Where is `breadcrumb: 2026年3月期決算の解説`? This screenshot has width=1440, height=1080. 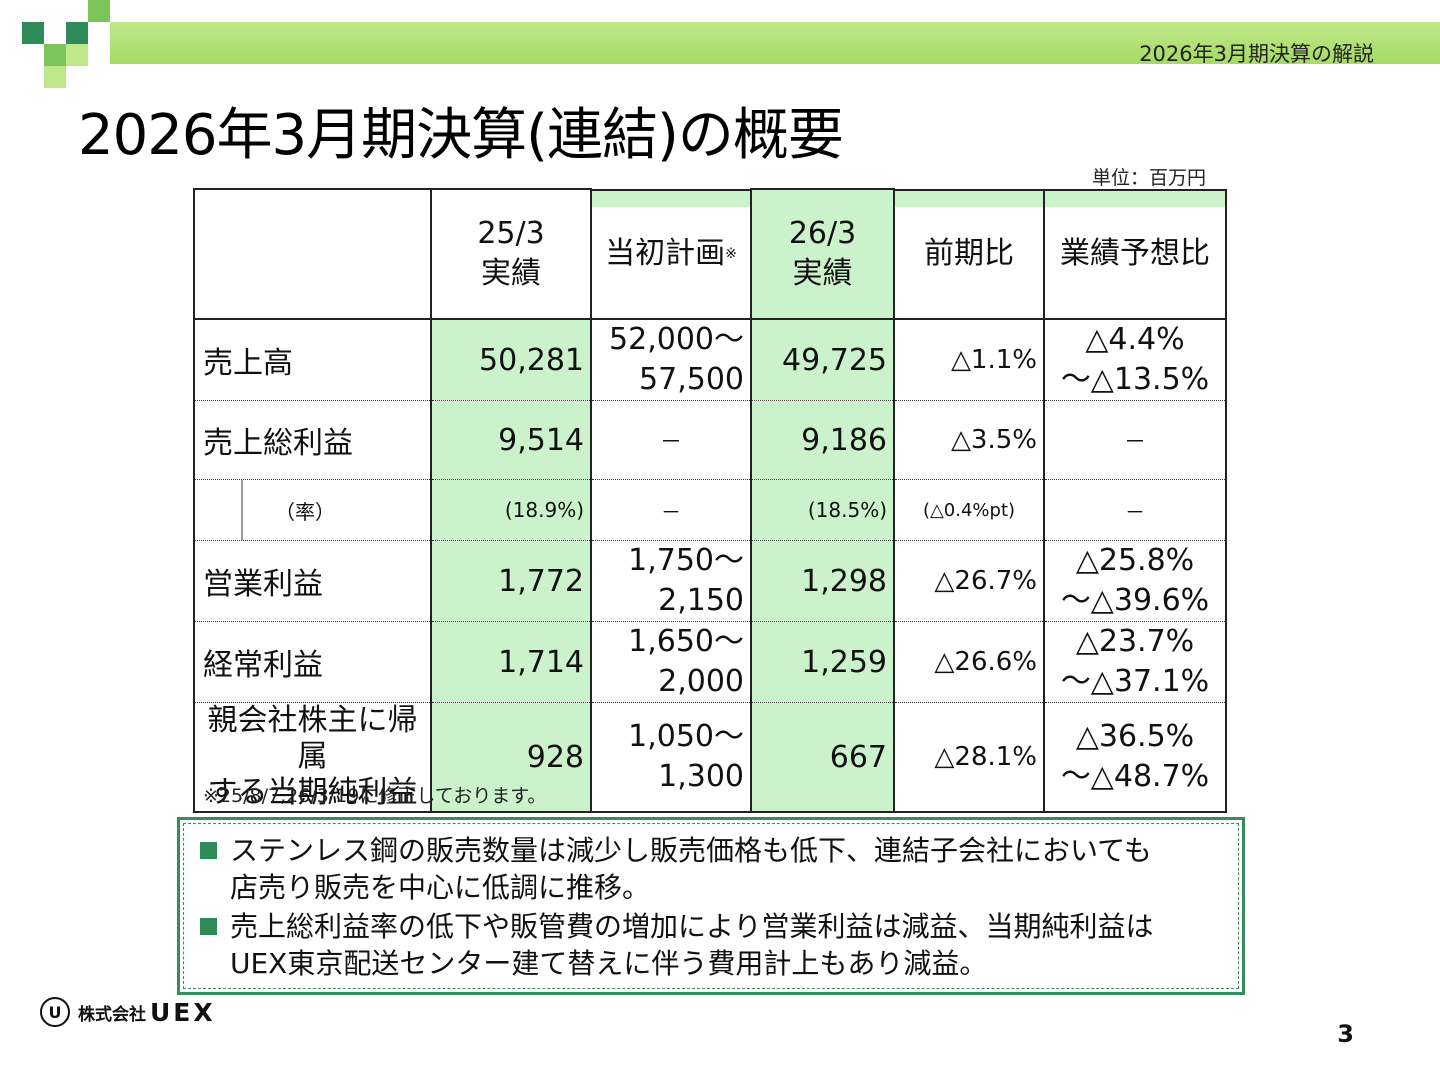 breadcrumb: 2026年3月期決算の解説 is located at coordinates (1256, 54).